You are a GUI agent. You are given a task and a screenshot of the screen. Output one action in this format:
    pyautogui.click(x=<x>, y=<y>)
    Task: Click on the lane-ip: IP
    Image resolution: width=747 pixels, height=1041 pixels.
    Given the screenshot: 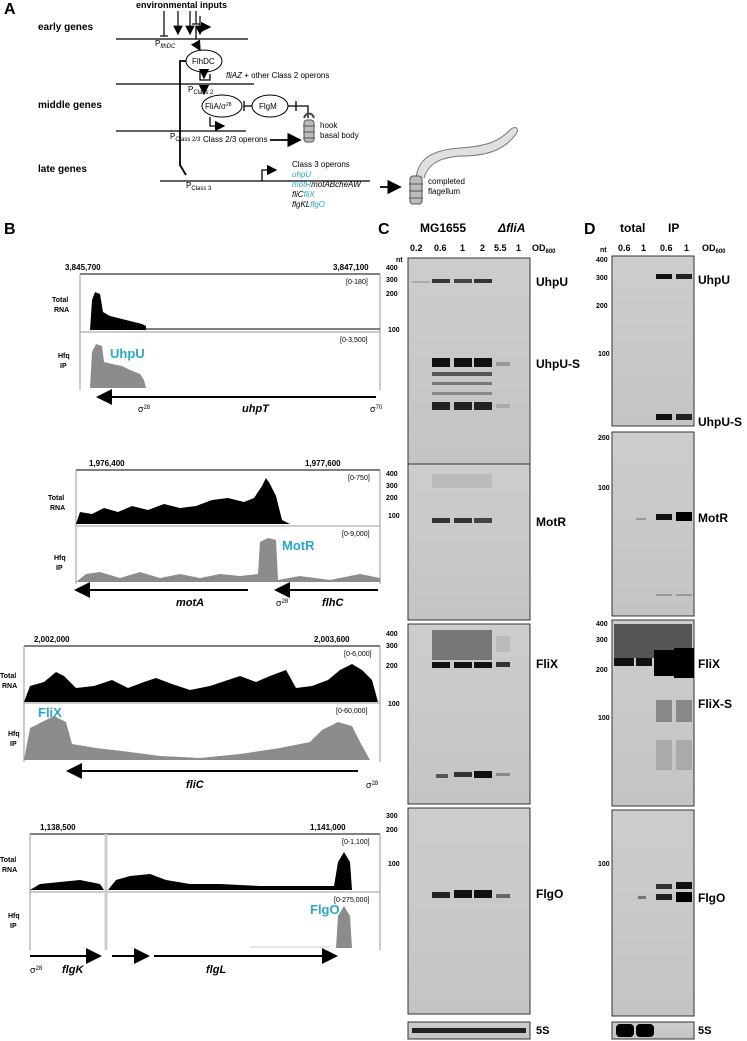 What is the action you would take?
    pyautogui.click(x=673, y=228)
    